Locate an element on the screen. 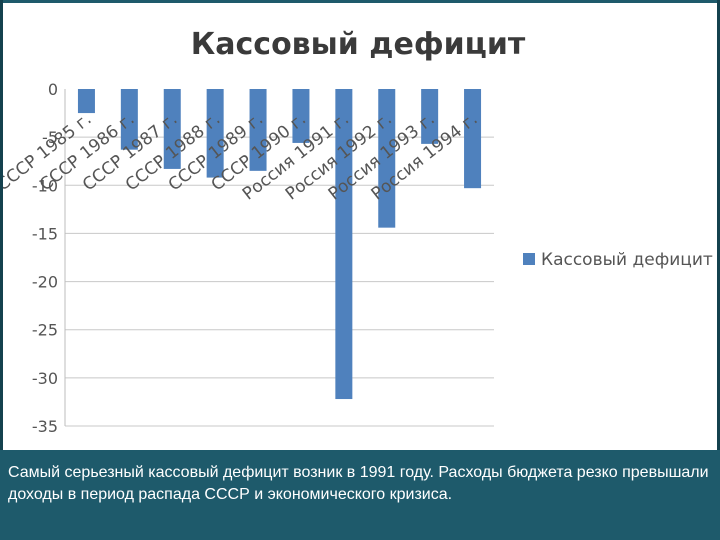 The height and width of the screenshot is (540, 720). legend: Кассовый дефицит is located at coordinates (618, 260).